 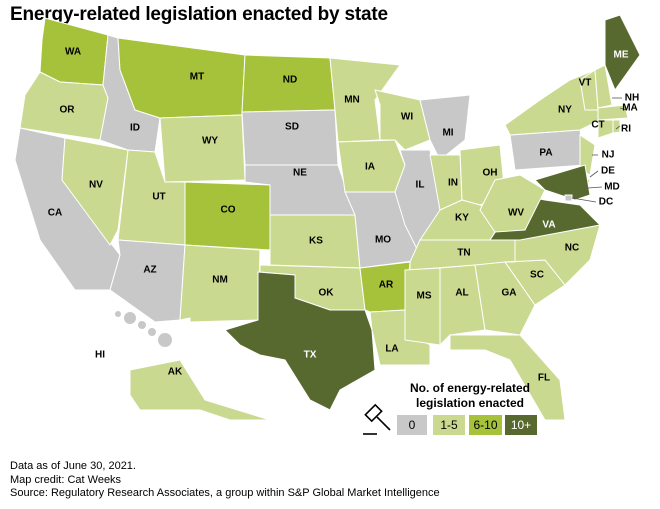 What do you see at coordinates (383, 240) in the screenshot?
I see `state-label-mo: MO` at bounding box center [383, 240].